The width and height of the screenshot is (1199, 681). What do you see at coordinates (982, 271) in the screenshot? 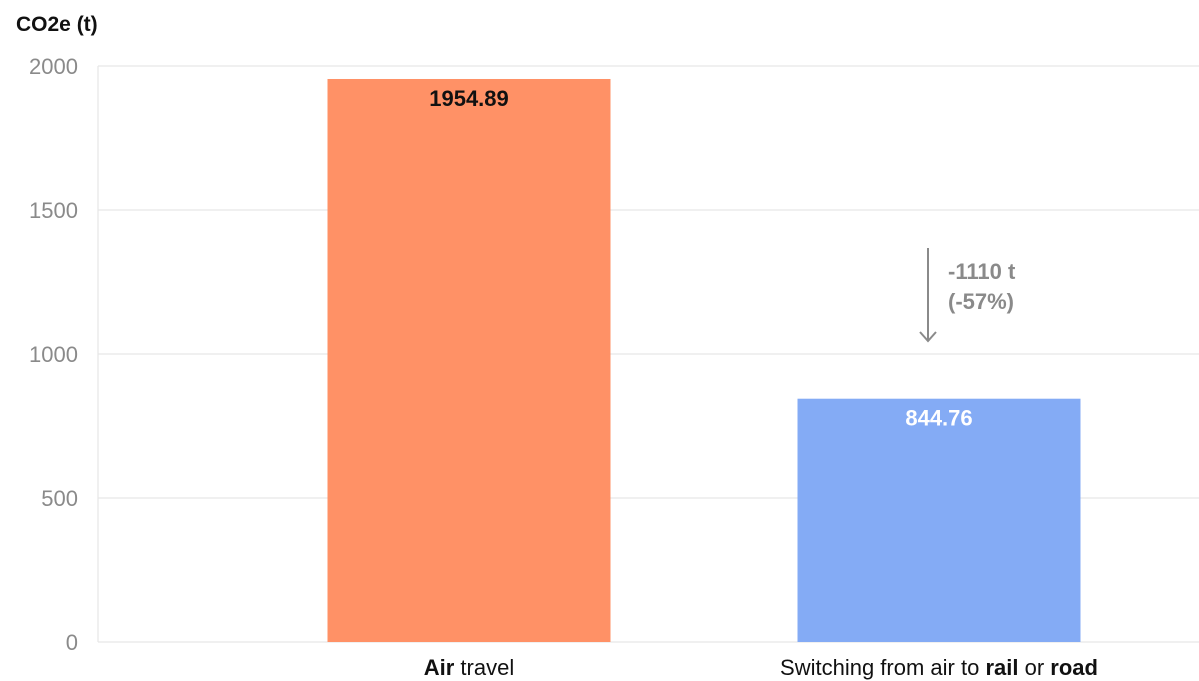
I see `annotation-text: -1110 t` at bounding box center [982, 271].